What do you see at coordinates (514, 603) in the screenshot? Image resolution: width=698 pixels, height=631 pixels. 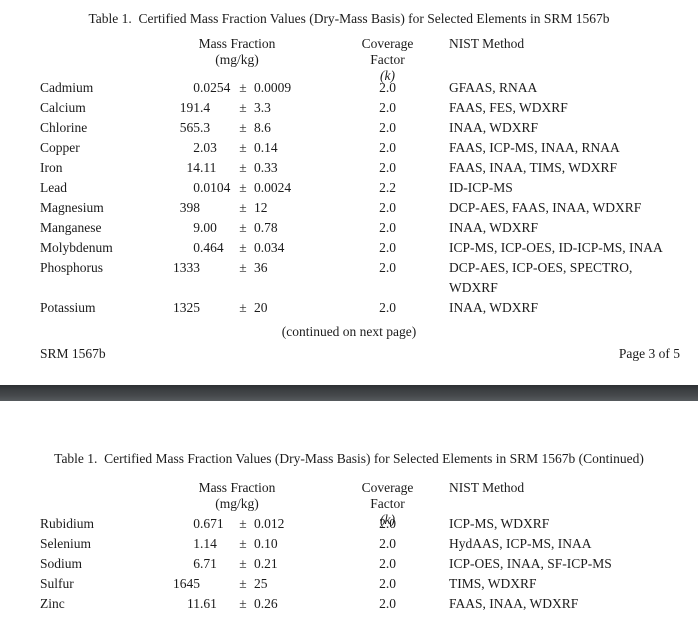 I see `nist-method-value: FAAS, INAA, WDXRF` at bounding box center [514, 603].